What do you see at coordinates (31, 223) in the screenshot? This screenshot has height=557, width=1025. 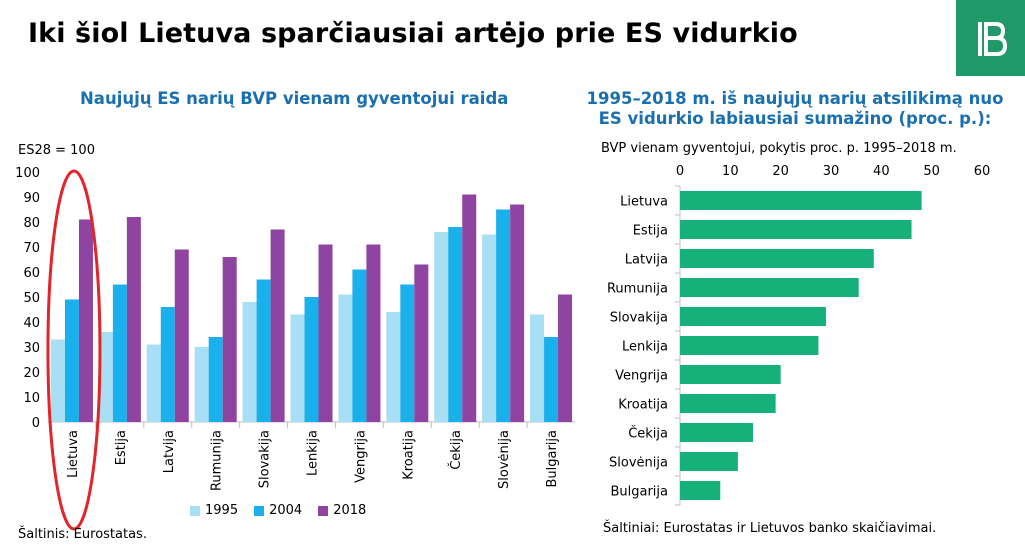 I see `y-tick-label: 80` at bounding box center [31, 223].